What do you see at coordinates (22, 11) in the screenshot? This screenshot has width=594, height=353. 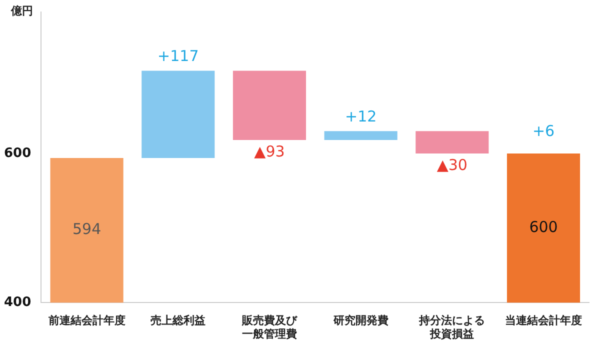 I see `y-axis-title: 億円` at bounding box center [22, 11].